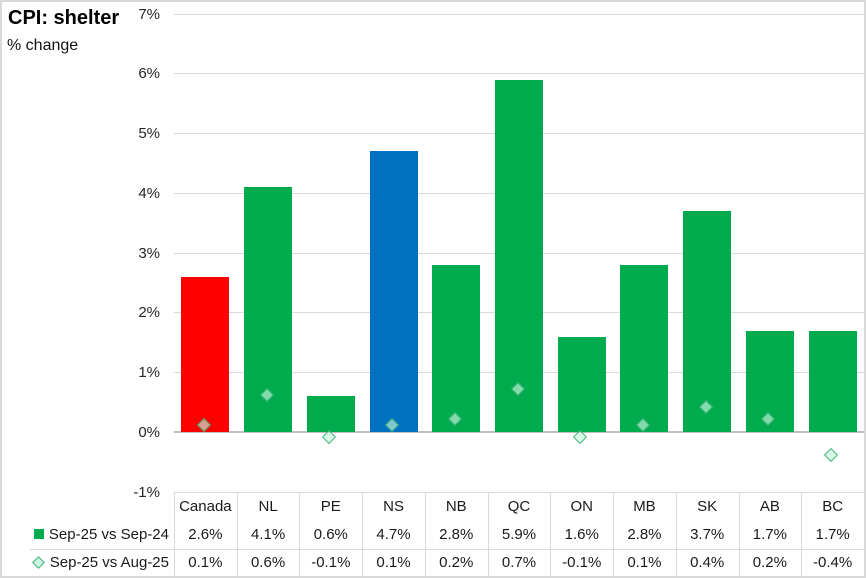 Image resolution: width=866 pixels, height=578 pixels. I want to click on table-header-pe: PE, so click(330, 506).